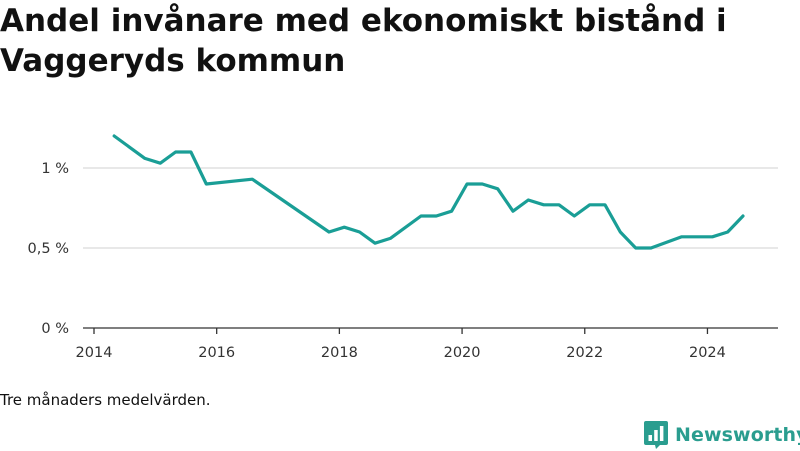 This screenshot has height=451, width=800. Describe the element at coordinates (707, 353) in the screenshot. I see `x-tick-label: 2024` at that location.